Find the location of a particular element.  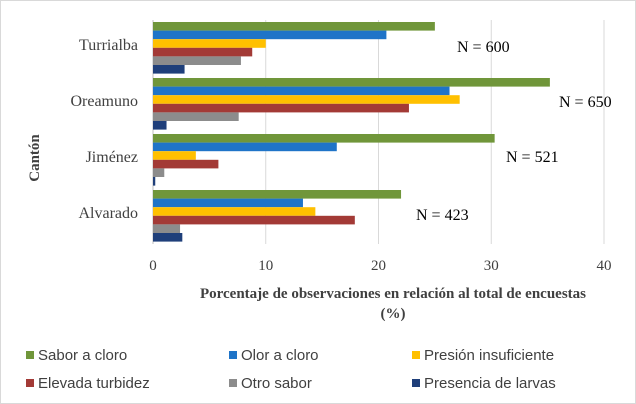

x-tick-label-0: 0 is located at coordinates (153, 266).